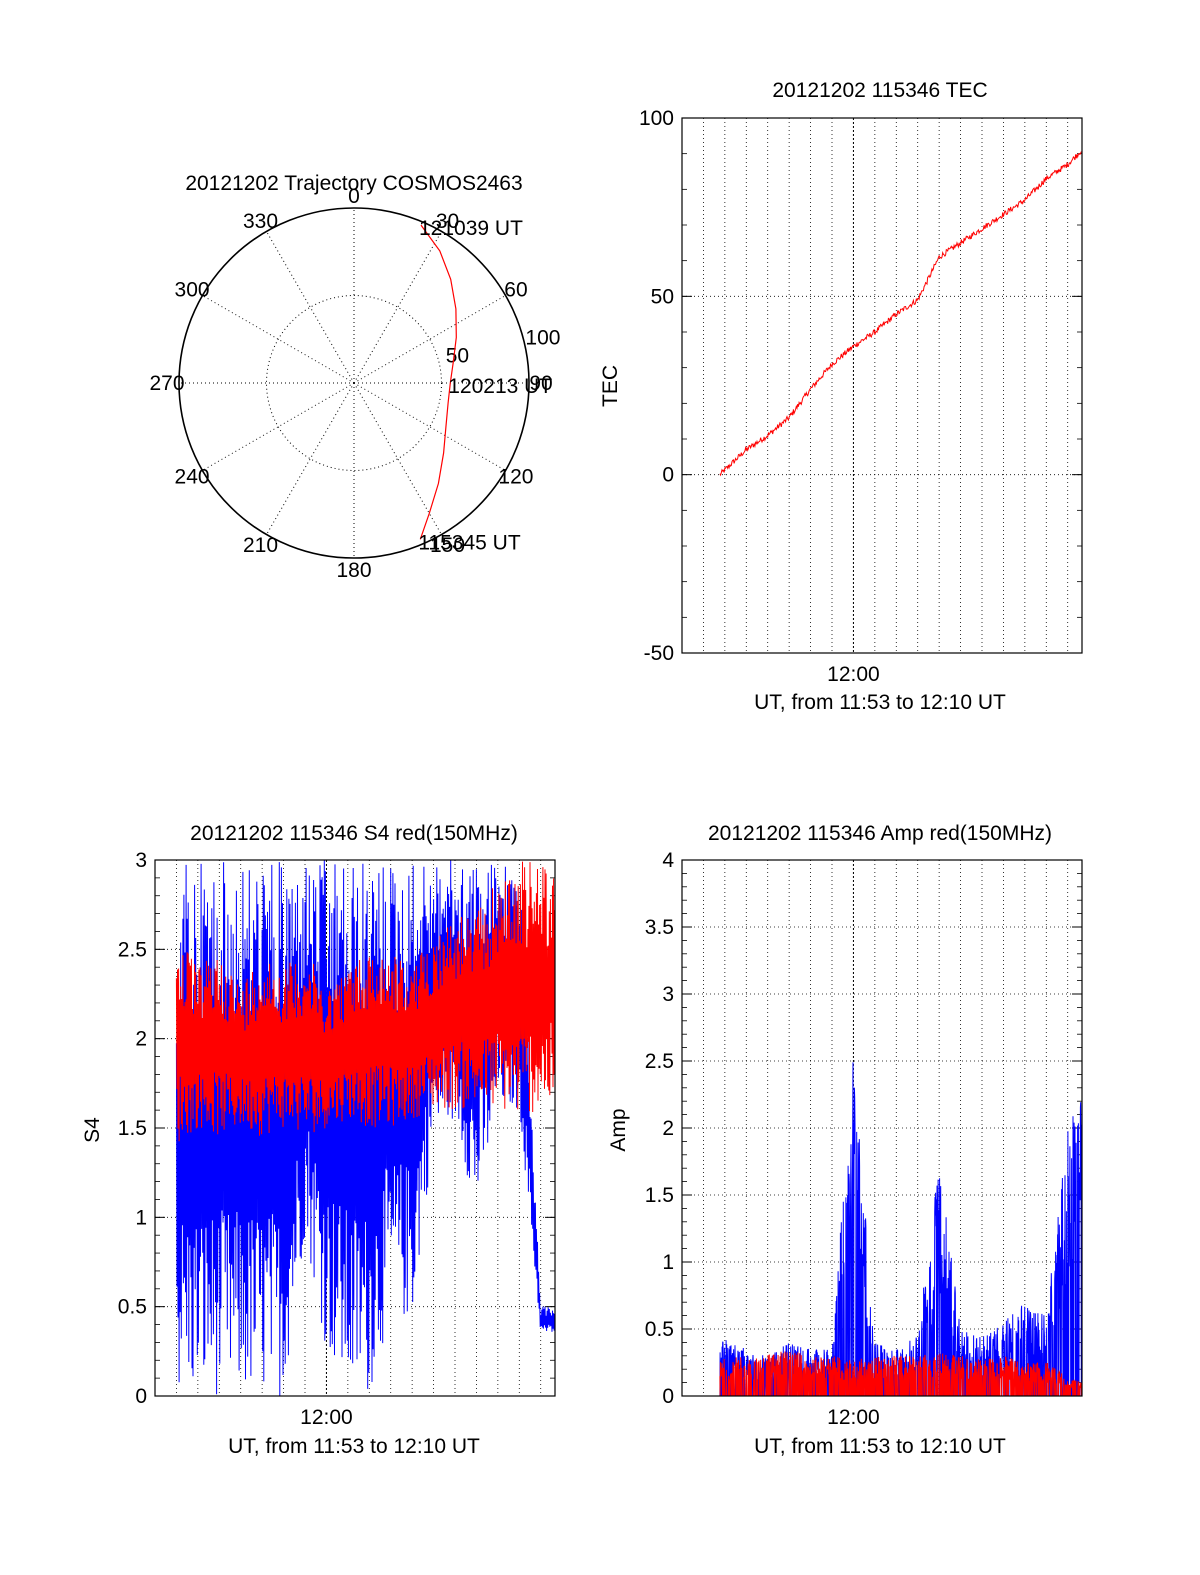 This screenshot has height=1575, width=1200. What do you see at coordinates (610, 386) in the screenshot?
I see `tec-ylabel: TEC` at bounding box center [610, 386].